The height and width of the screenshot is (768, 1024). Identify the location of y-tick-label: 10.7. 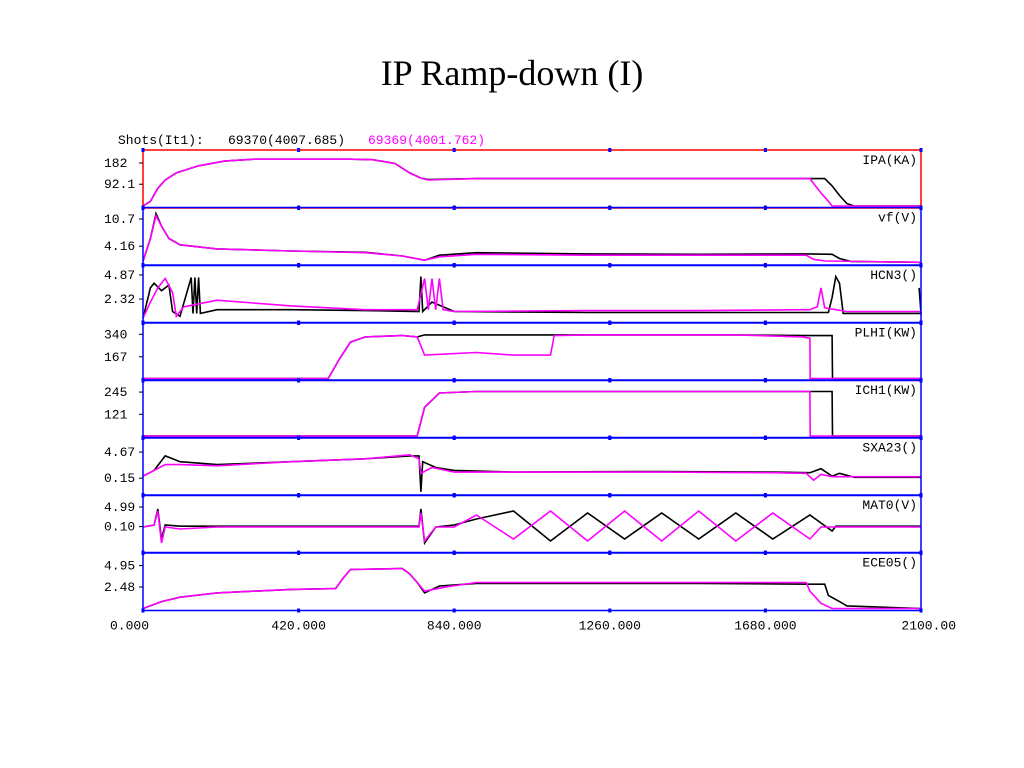
(119, 219).